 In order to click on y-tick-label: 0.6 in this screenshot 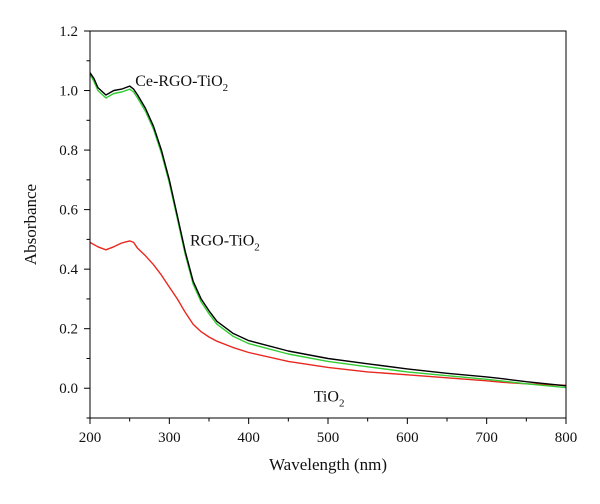, I will do `click(68, 211)`.